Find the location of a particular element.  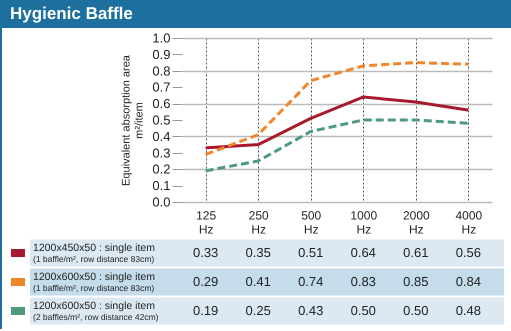

y-tick-label: 0.1 is located at coordinates (161, 186).